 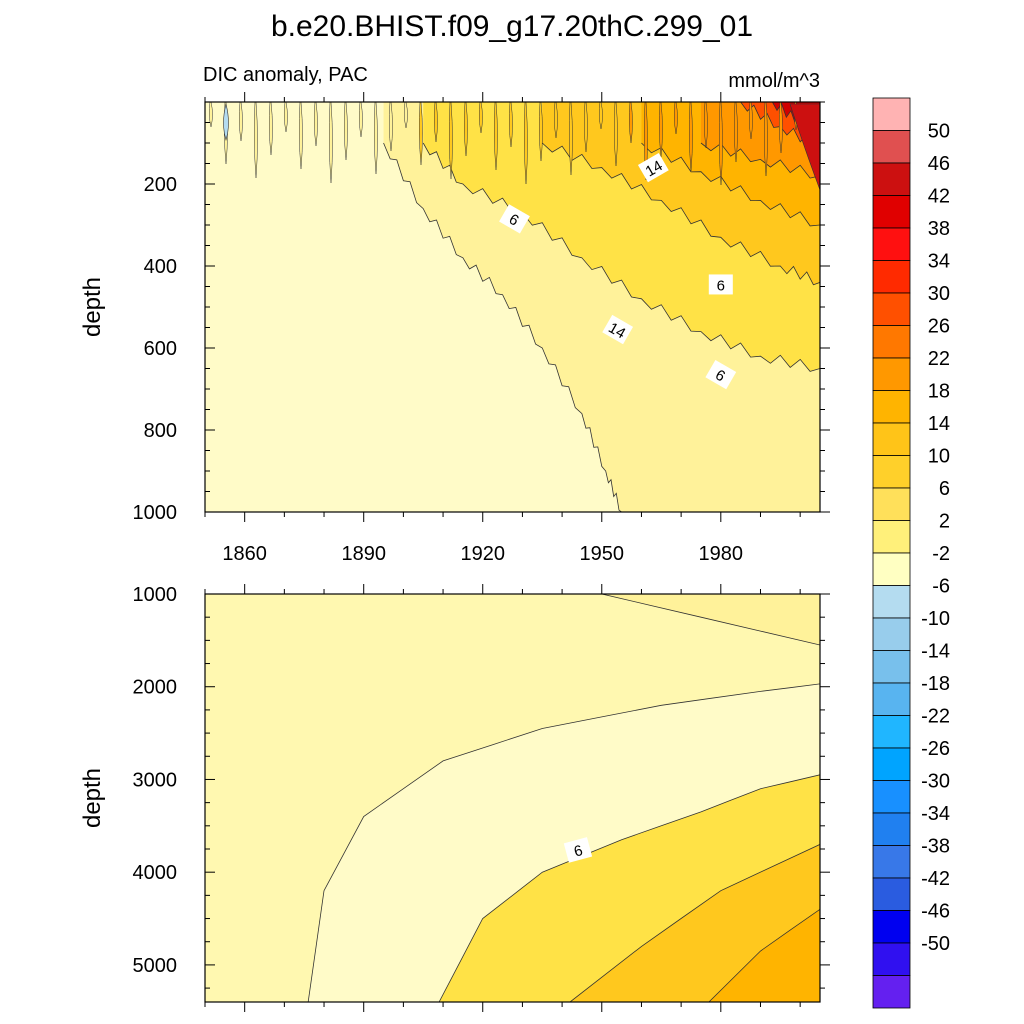 I want to click on colorbar-label: -38, so click(x=935, y=847).